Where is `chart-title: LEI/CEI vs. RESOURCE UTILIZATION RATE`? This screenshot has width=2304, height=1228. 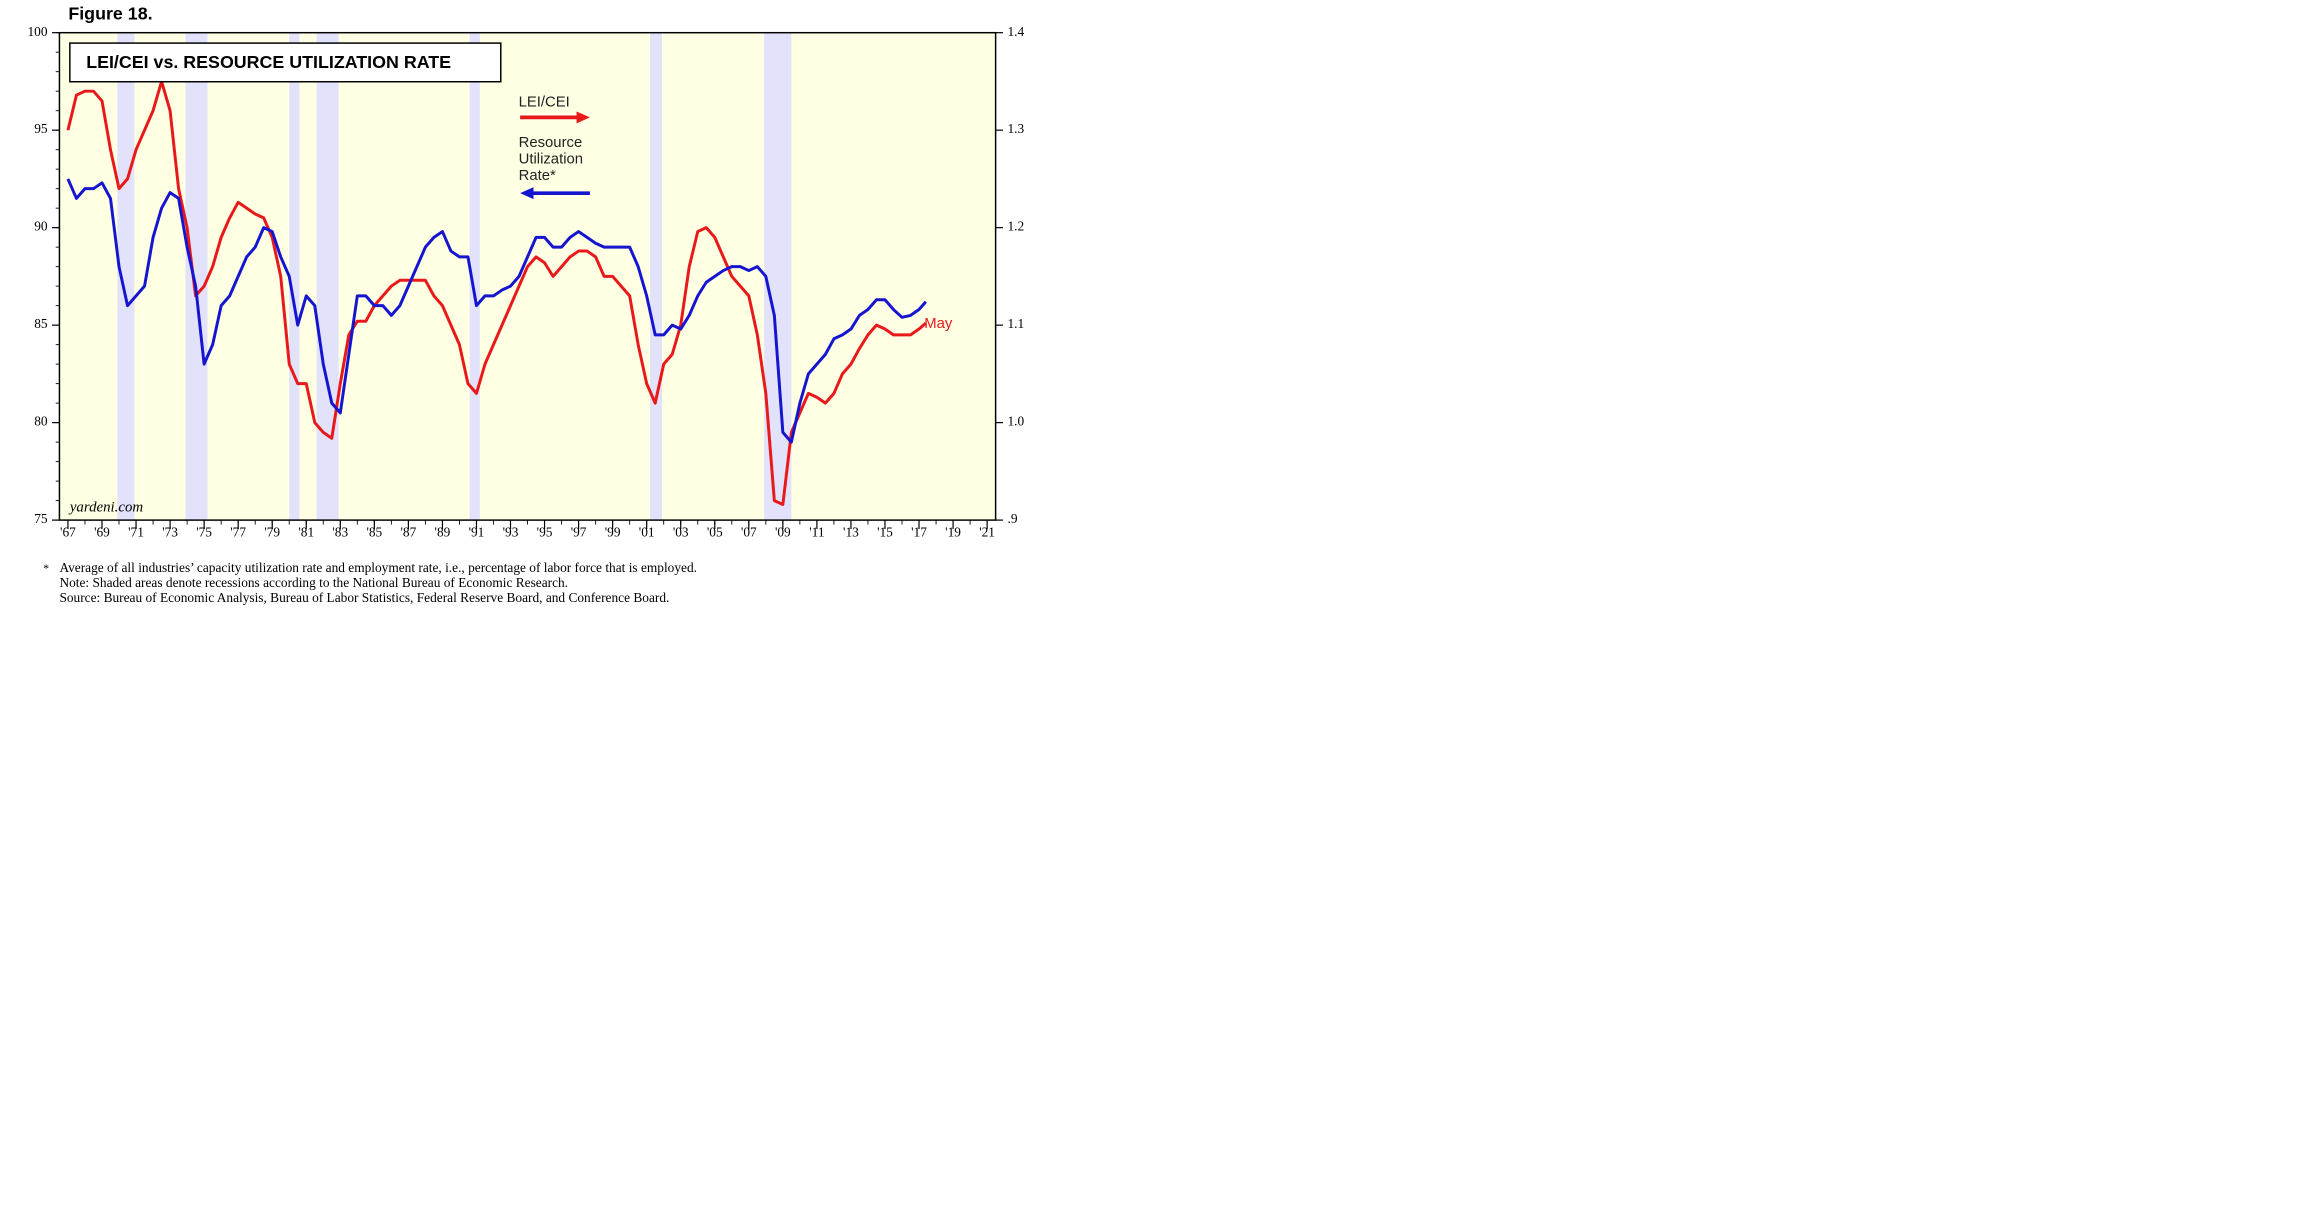
chart-title: LEI/CEI vs. RESOURCE UTILIZATION RATE is located at coordinates (268, 62).